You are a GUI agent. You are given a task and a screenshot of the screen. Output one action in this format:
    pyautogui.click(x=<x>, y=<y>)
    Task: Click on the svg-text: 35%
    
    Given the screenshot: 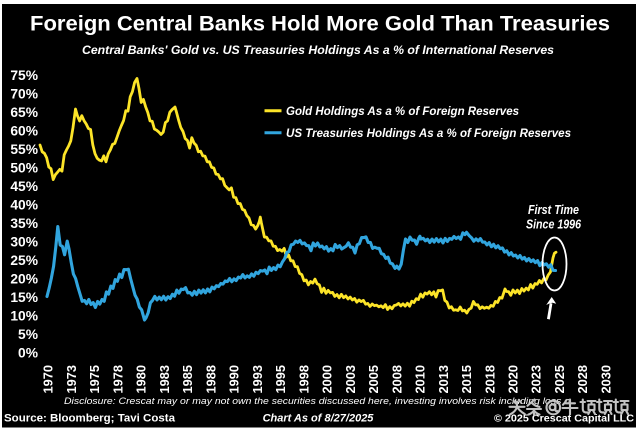 What is the action you would take?
    pyautogui.click(x=24, y=223)
    